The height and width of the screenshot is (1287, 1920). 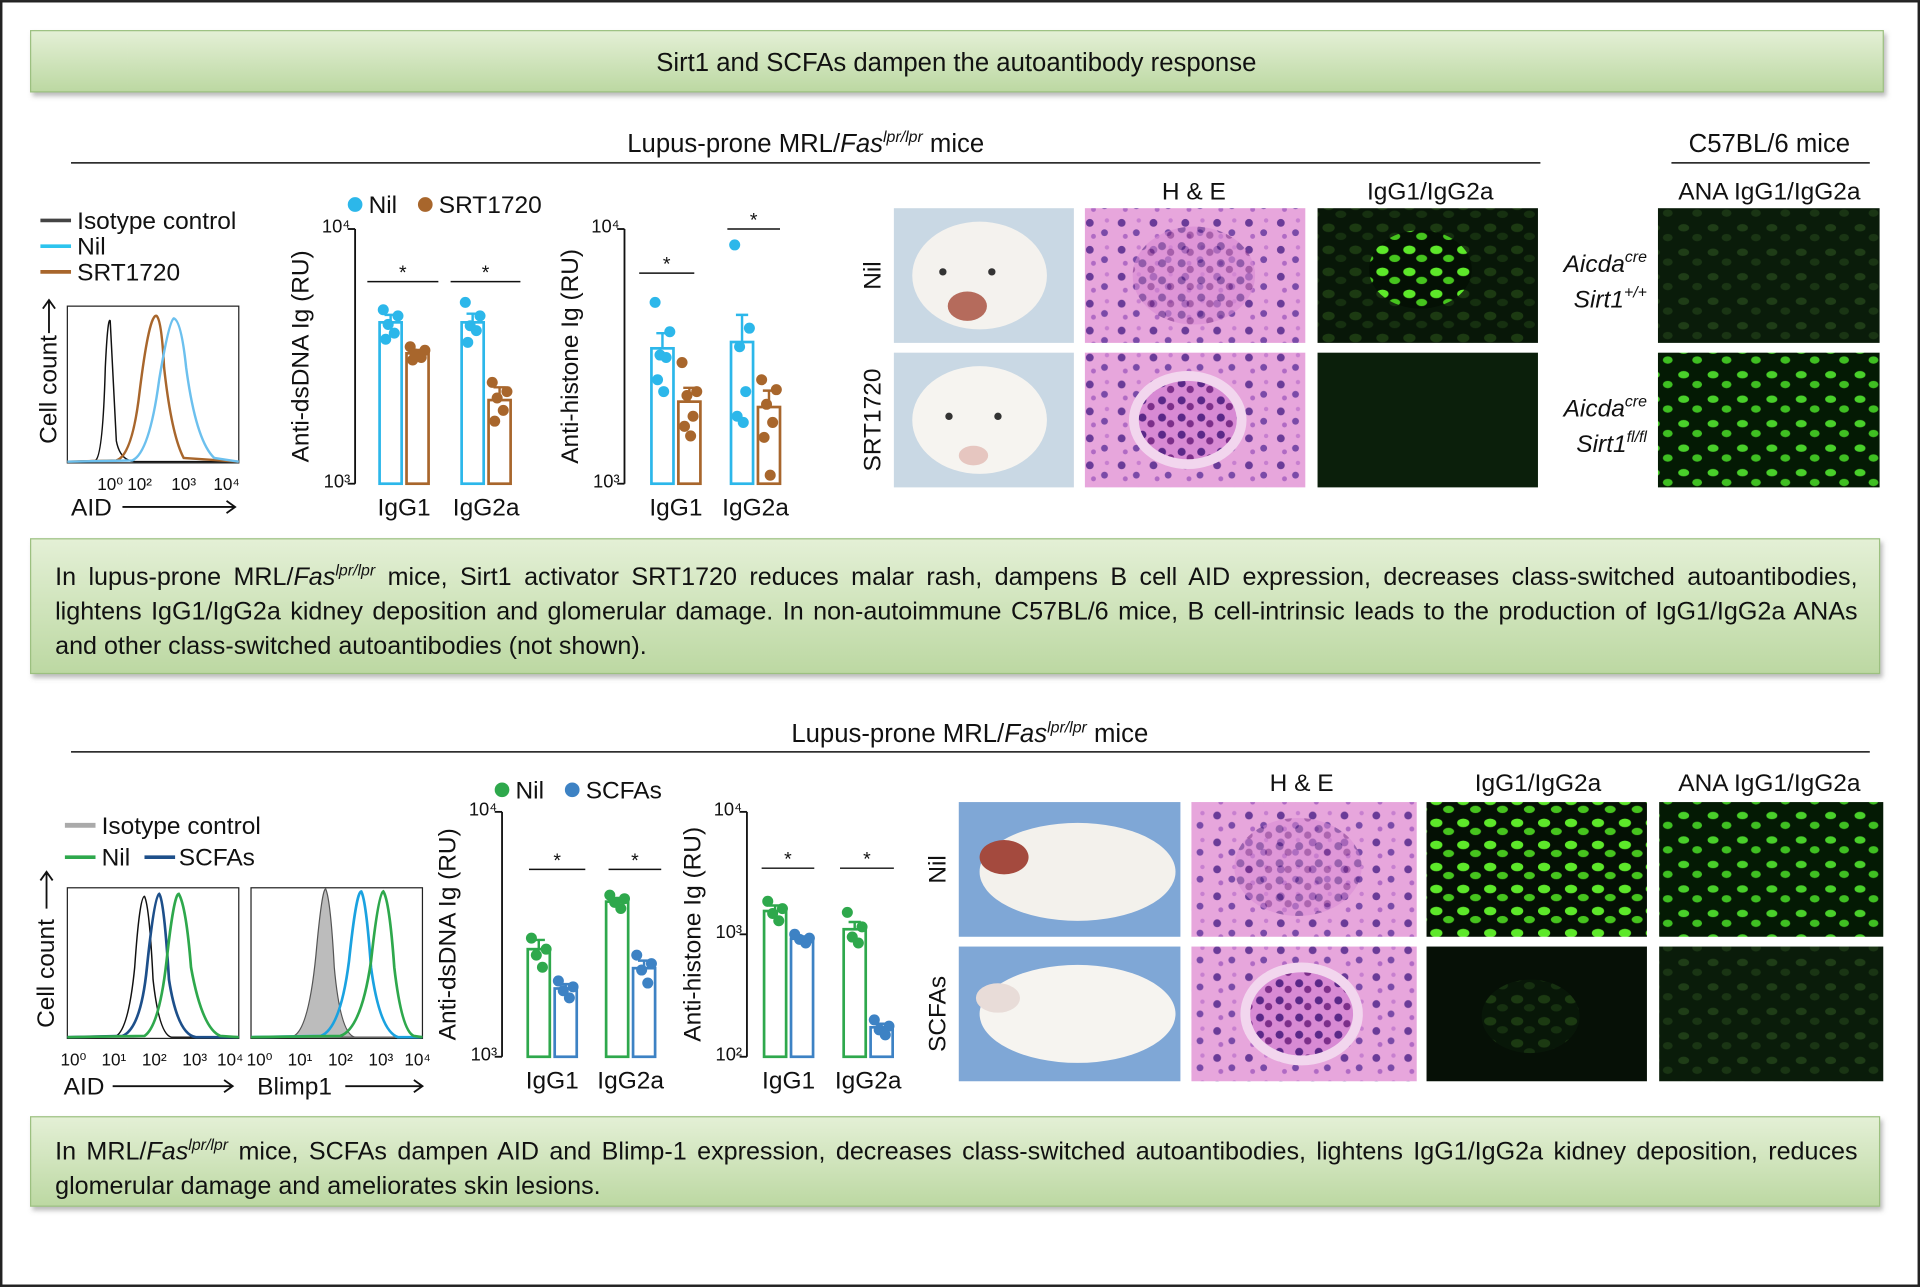 What do you see at coordinates (1769, 144) in the screenshot?
I see `heading: C57BL/6 mice` at bounding box center [1769, 144].